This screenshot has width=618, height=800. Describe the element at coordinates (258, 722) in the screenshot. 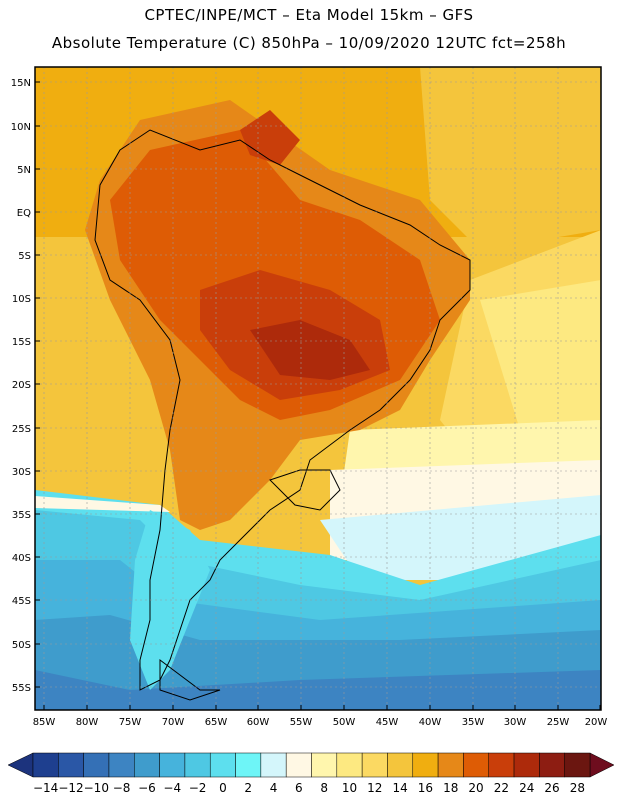

I see `lon-label: 60W` at that location.